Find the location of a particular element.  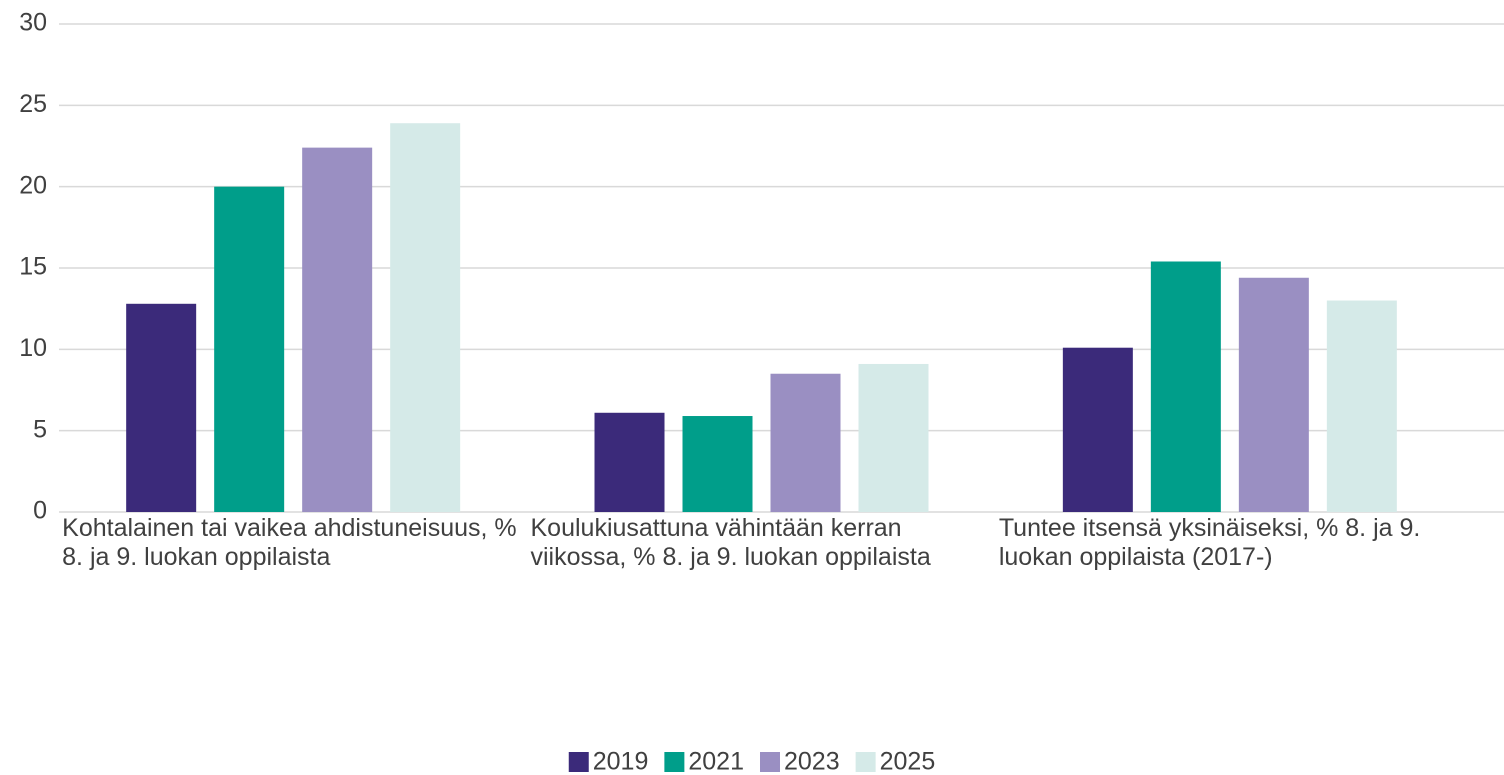

y-tick-label: 0 is located at coordinates (40, 511).